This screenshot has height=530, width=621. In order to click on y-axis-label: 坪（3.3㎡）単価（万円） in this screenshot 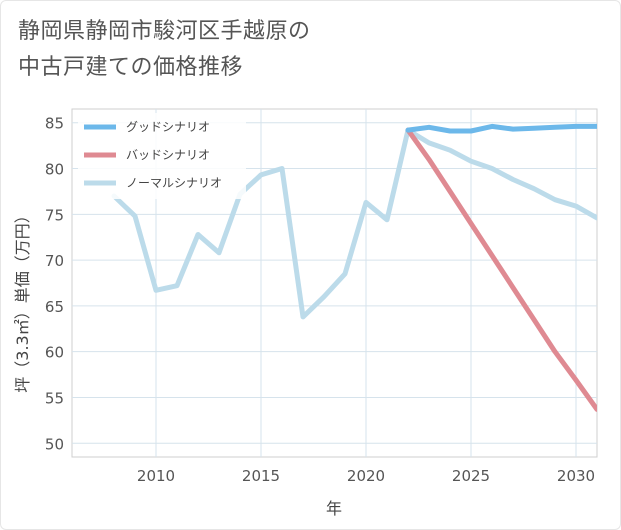, I will do `click(22, 299)`.